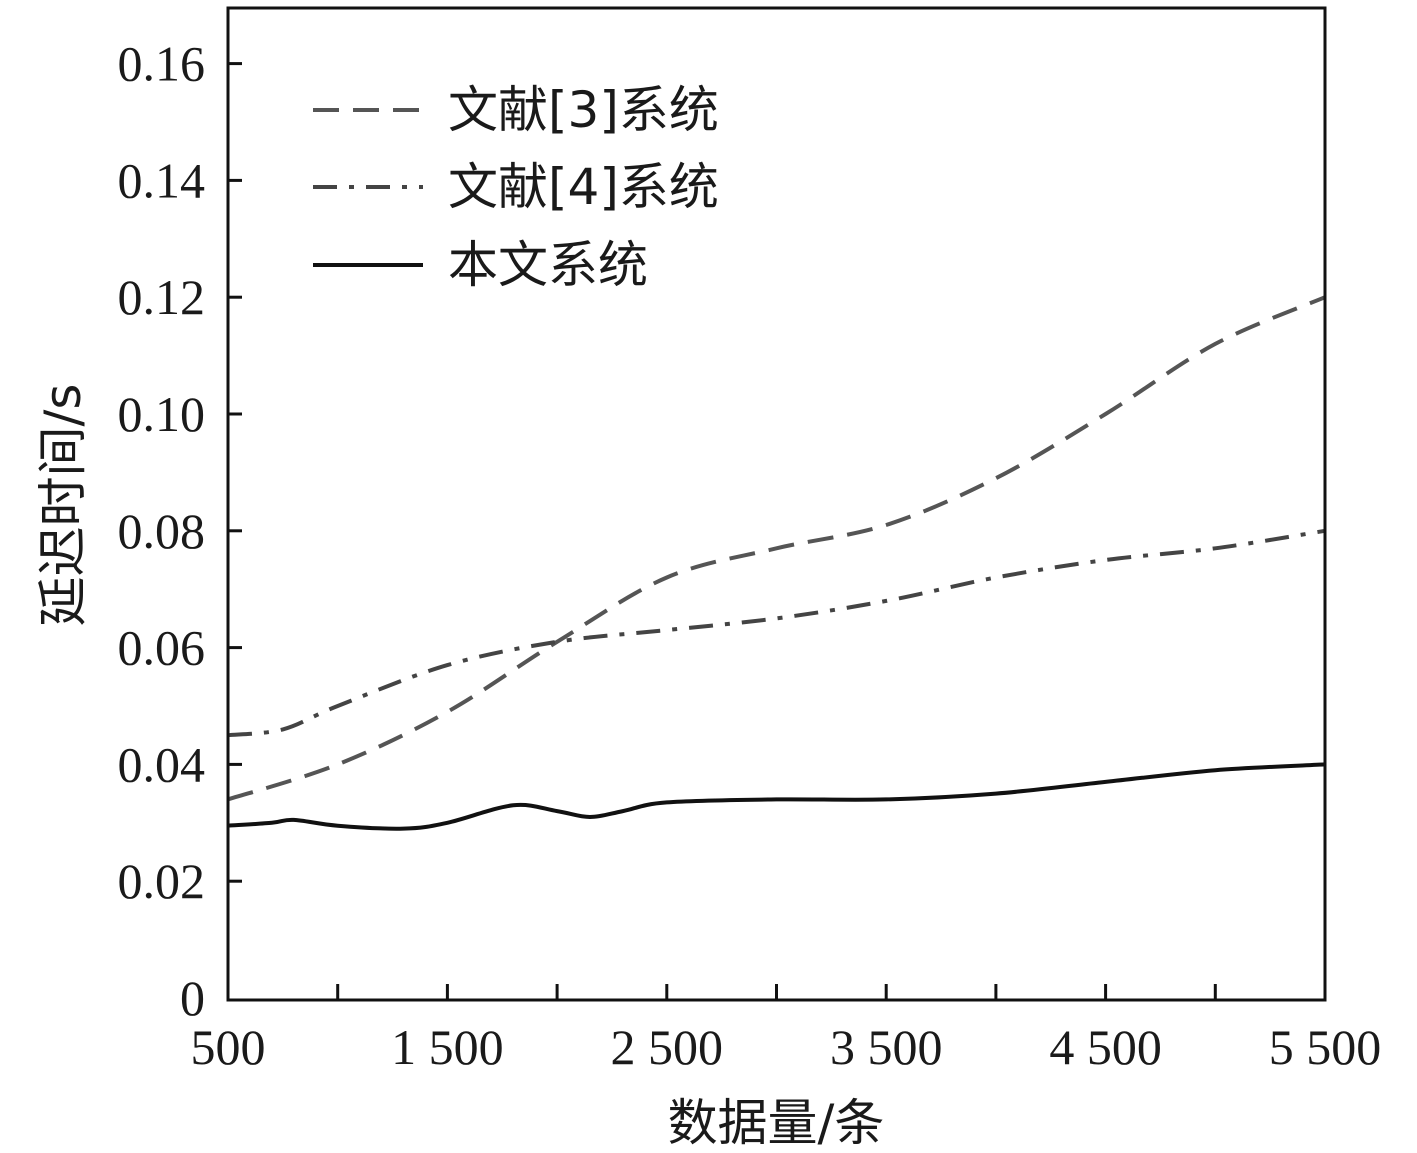 This screenshot has height=1153, width=1417. I want to click on legend-label-1: 文献[4]系统, so click(583, 187).